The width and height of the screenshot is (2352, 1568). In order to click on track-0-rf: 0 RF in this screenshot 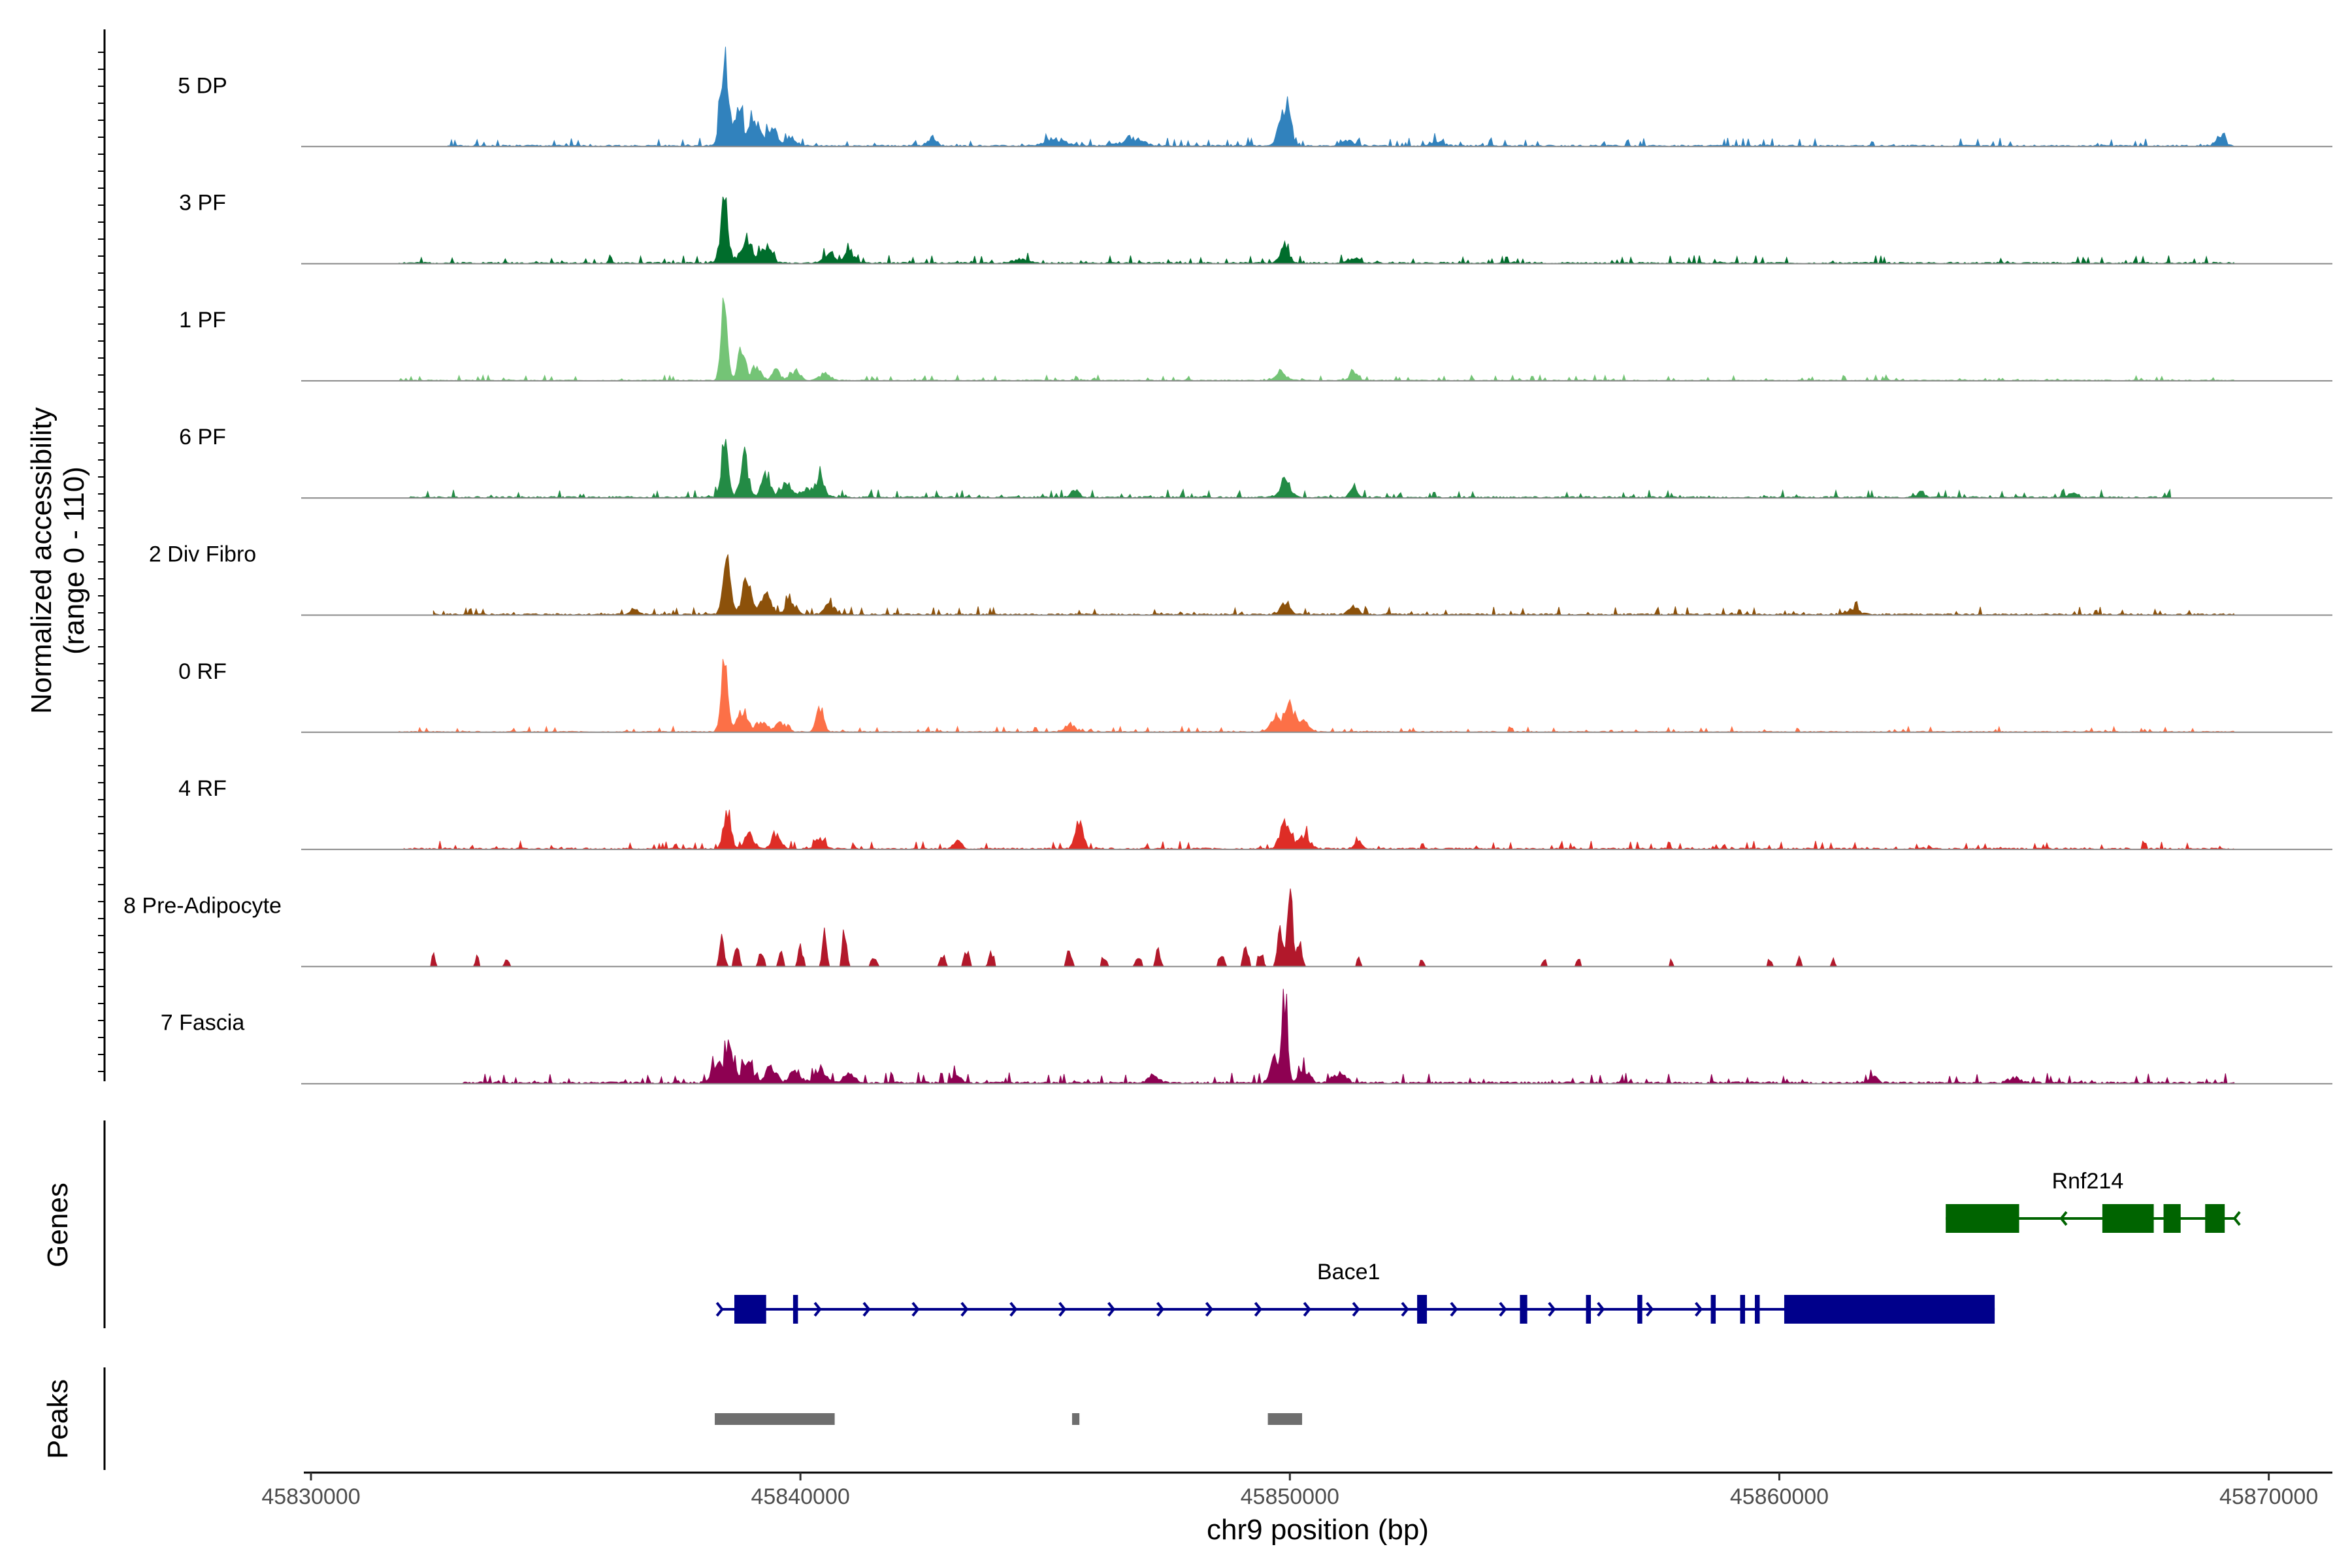, I will do `click(1255, 696)`.